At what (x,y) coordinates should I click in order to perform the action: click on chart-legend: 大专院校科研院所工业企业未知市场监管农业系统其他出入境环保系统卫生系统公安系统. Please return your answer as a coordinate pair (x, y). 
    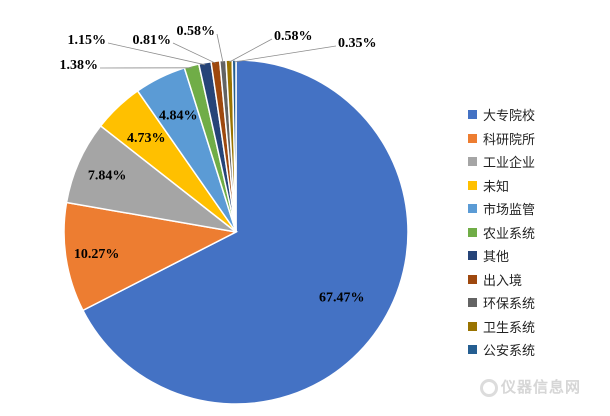
    Looking at the image, I should click on (533, 232).